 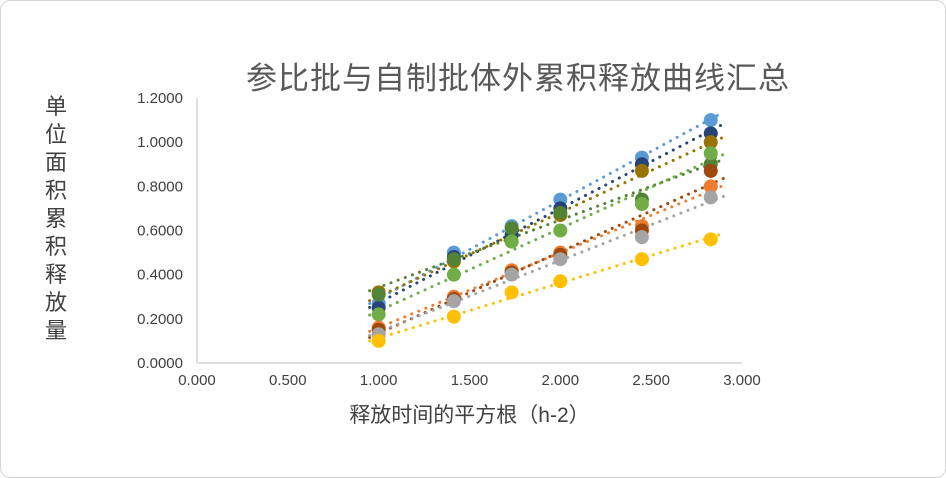 What do you see at coordinates (160, 275) in the screenshot?
I see `y-tick-label: 0.4000` at bounding box center [160, 275].